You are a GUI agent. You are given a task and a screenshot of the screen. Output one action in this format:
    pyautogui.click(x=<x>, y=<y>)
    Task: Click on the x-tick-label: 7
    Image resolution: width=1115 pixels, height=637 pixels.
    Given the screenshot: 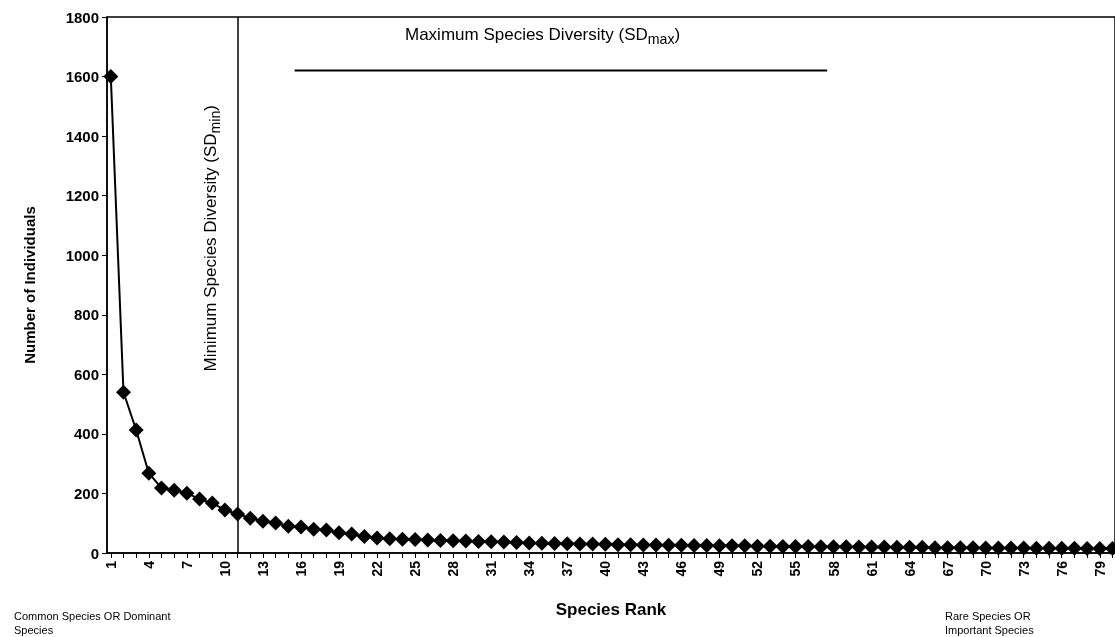 What is the action you would take?
    pyautogui.click(x=186, y=564)
    